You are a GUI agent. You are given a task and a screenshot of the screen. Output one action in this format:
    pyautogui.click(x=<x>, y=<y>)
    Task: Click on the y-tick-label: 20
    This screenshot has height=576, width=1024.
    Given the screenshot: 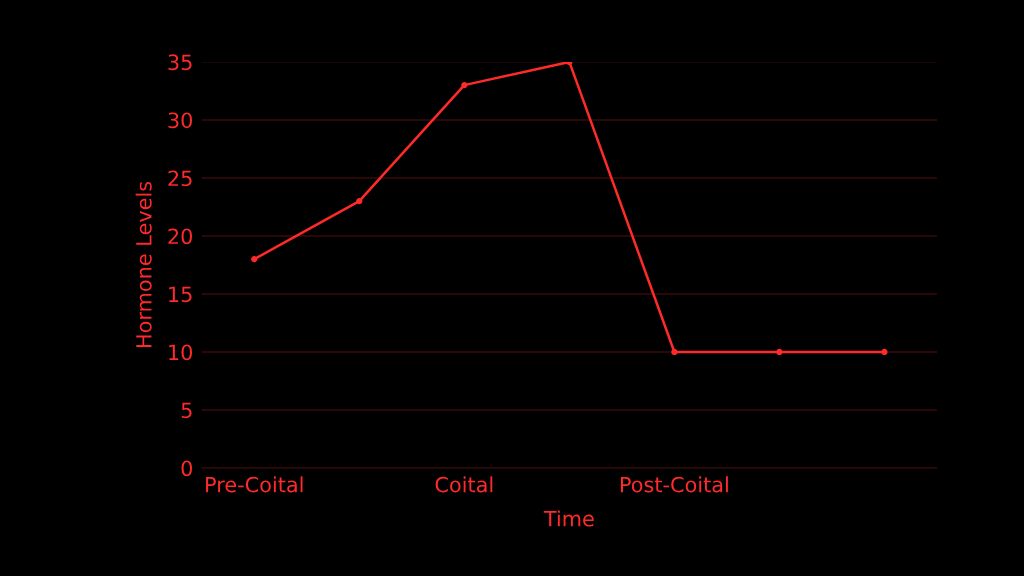 What is the action you would take?
    pyautogui.click(x=180, y=236)
    